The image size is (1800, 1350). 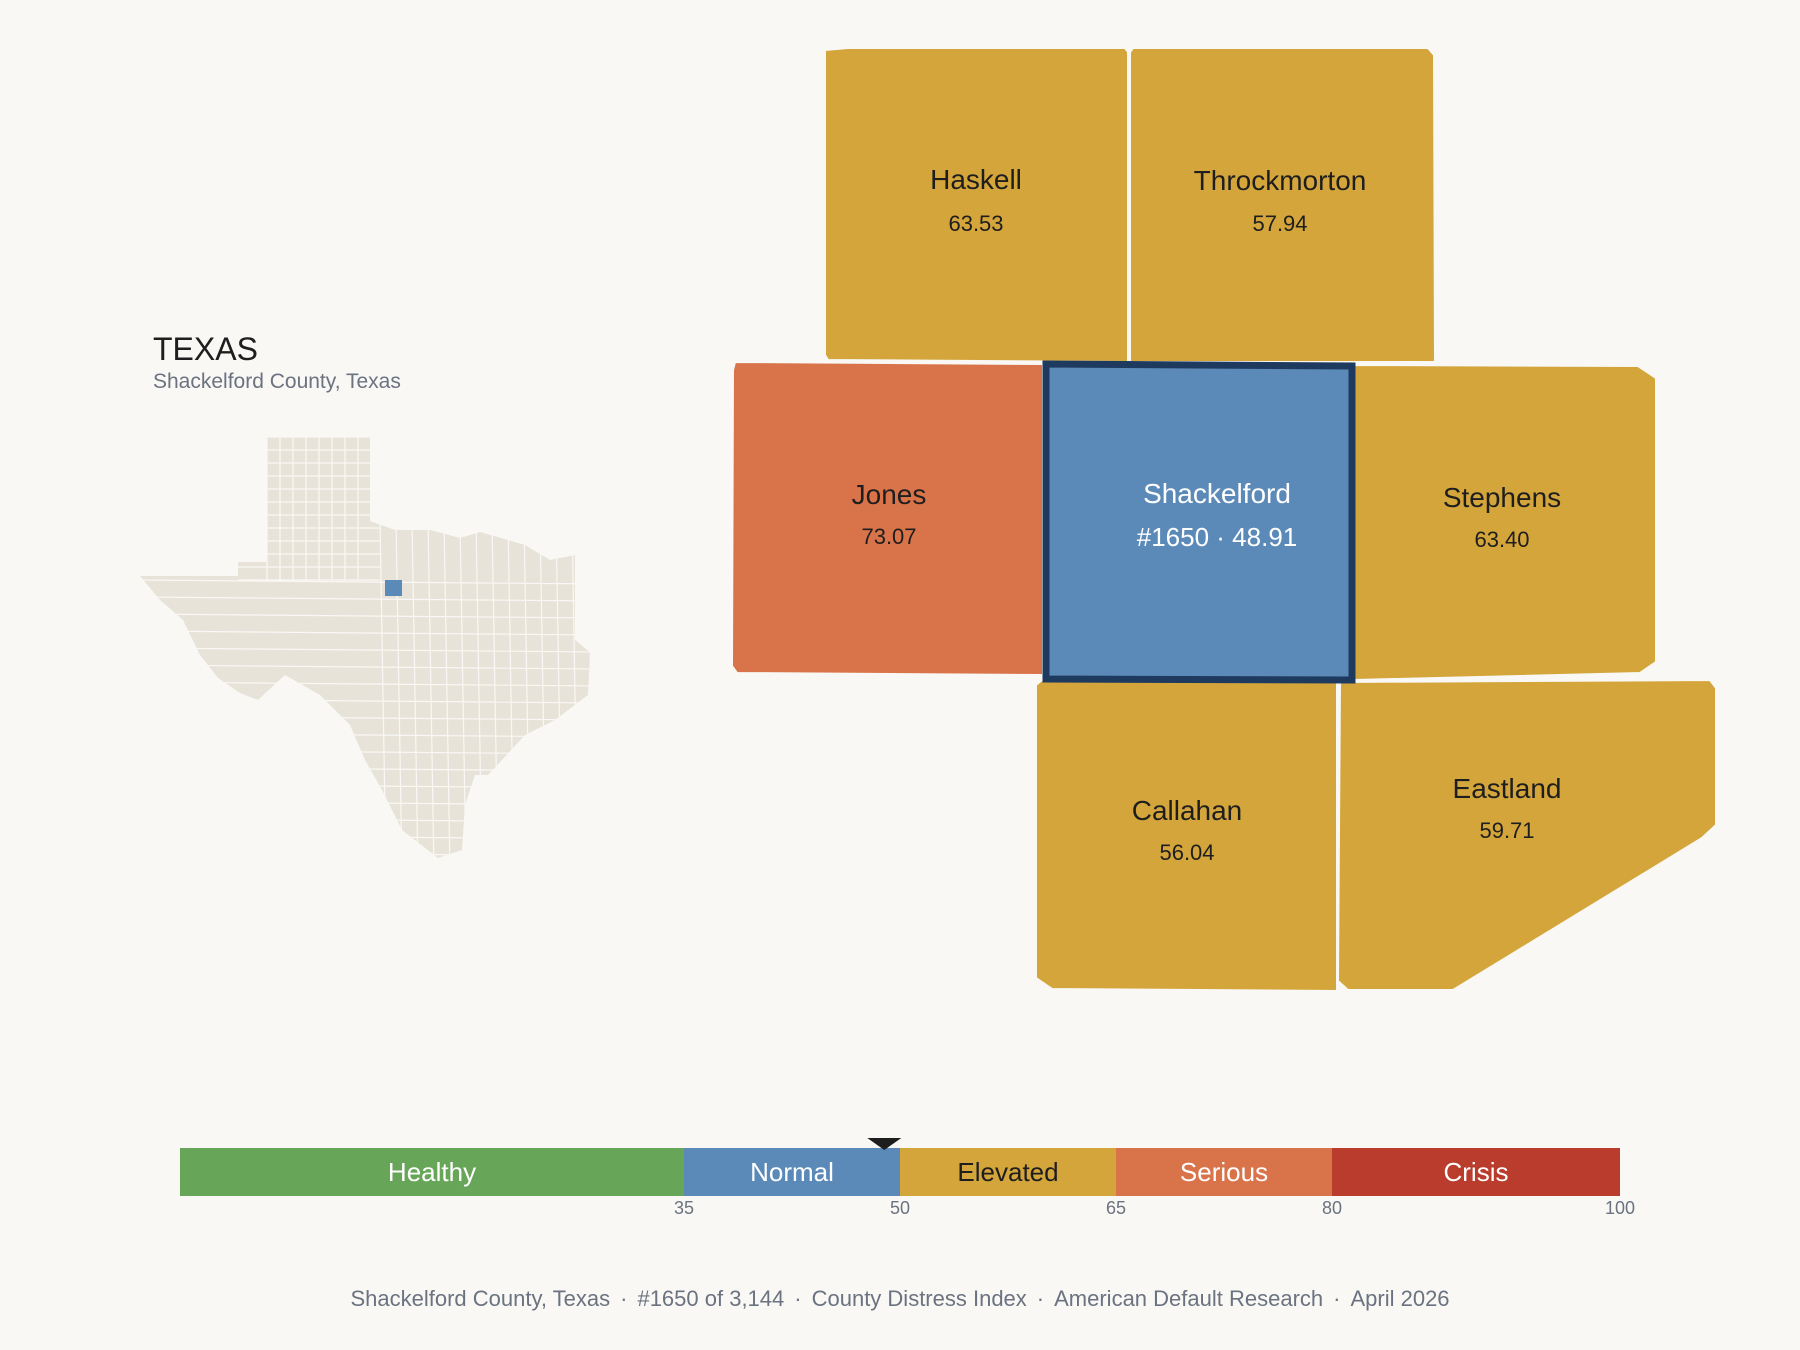 I want to click on footer-rank: #1650 of 3,144, so click(x=711, y=1298).